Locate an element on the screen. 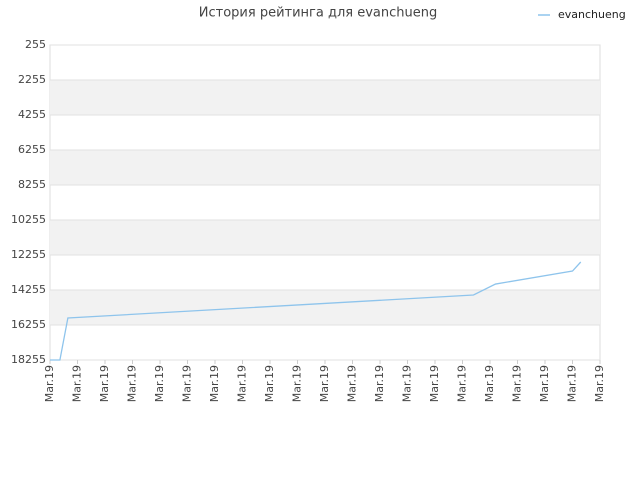 This screenshot has width=640, height=484. y-tick-label: 6255 is located at coordinates (32, 149).